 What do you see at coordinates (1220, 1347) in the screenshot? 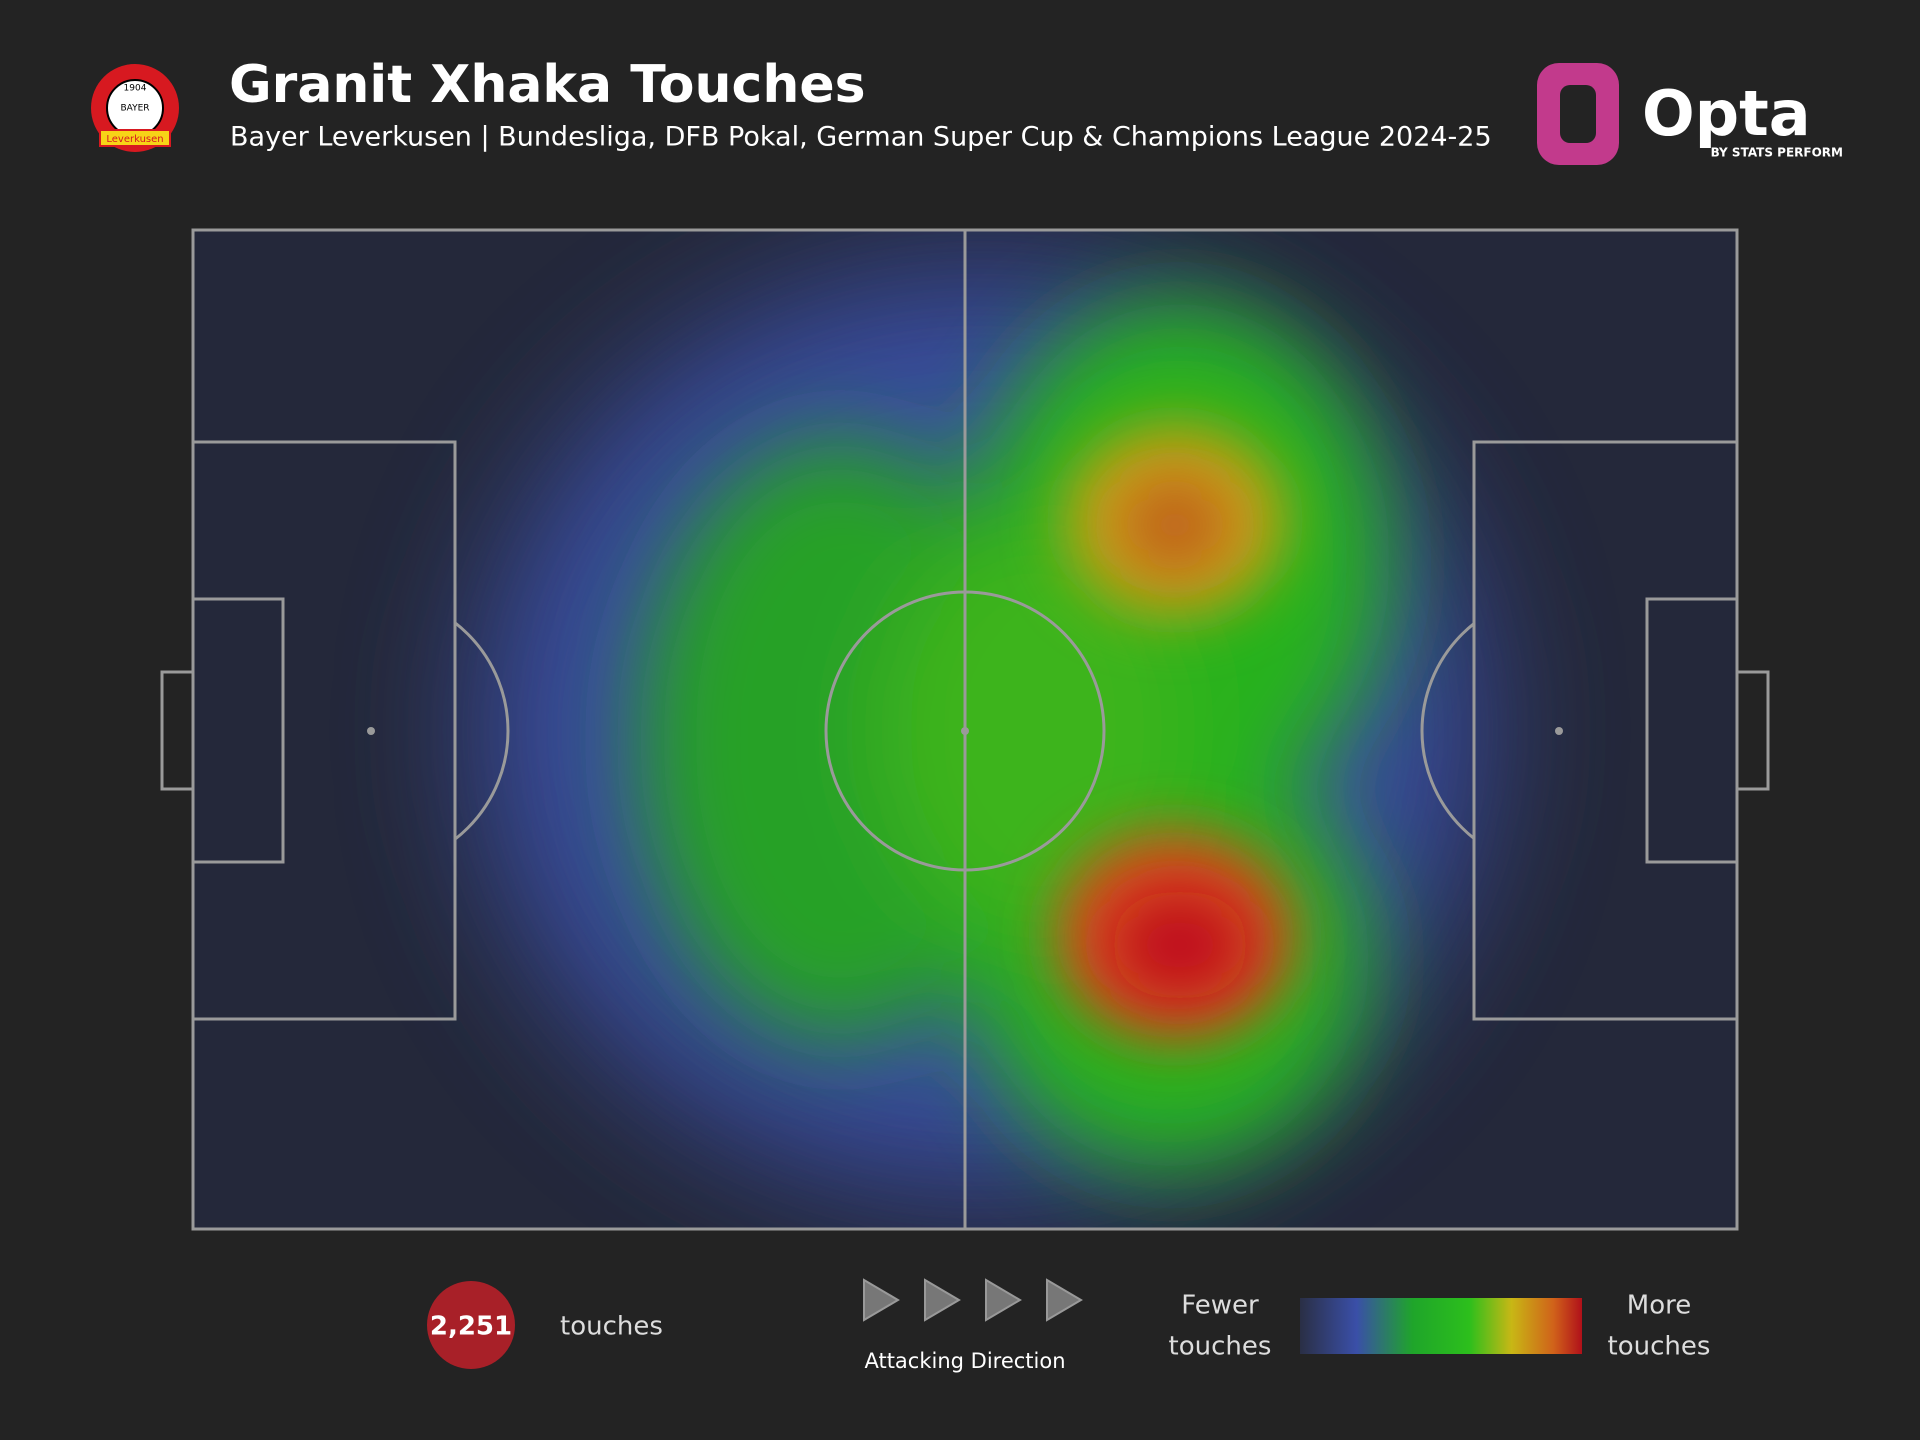
I see `legend-low: touches` at bounding box center [1220, 1347].